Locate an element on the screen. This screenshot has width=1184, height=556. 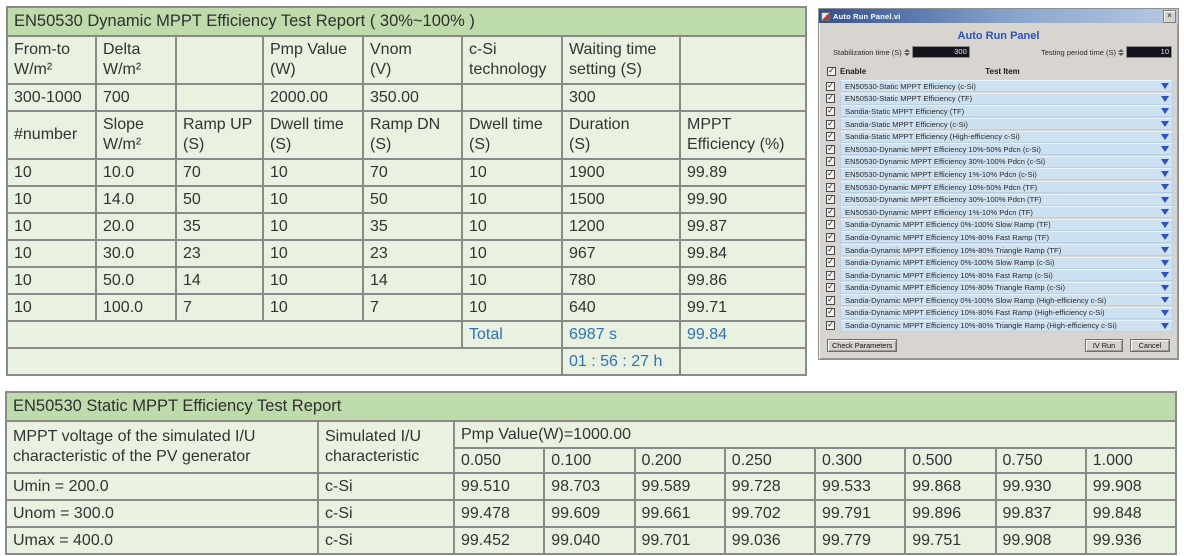
efficiency-value-cell: 99.510 is located at coordinates (499, 486).